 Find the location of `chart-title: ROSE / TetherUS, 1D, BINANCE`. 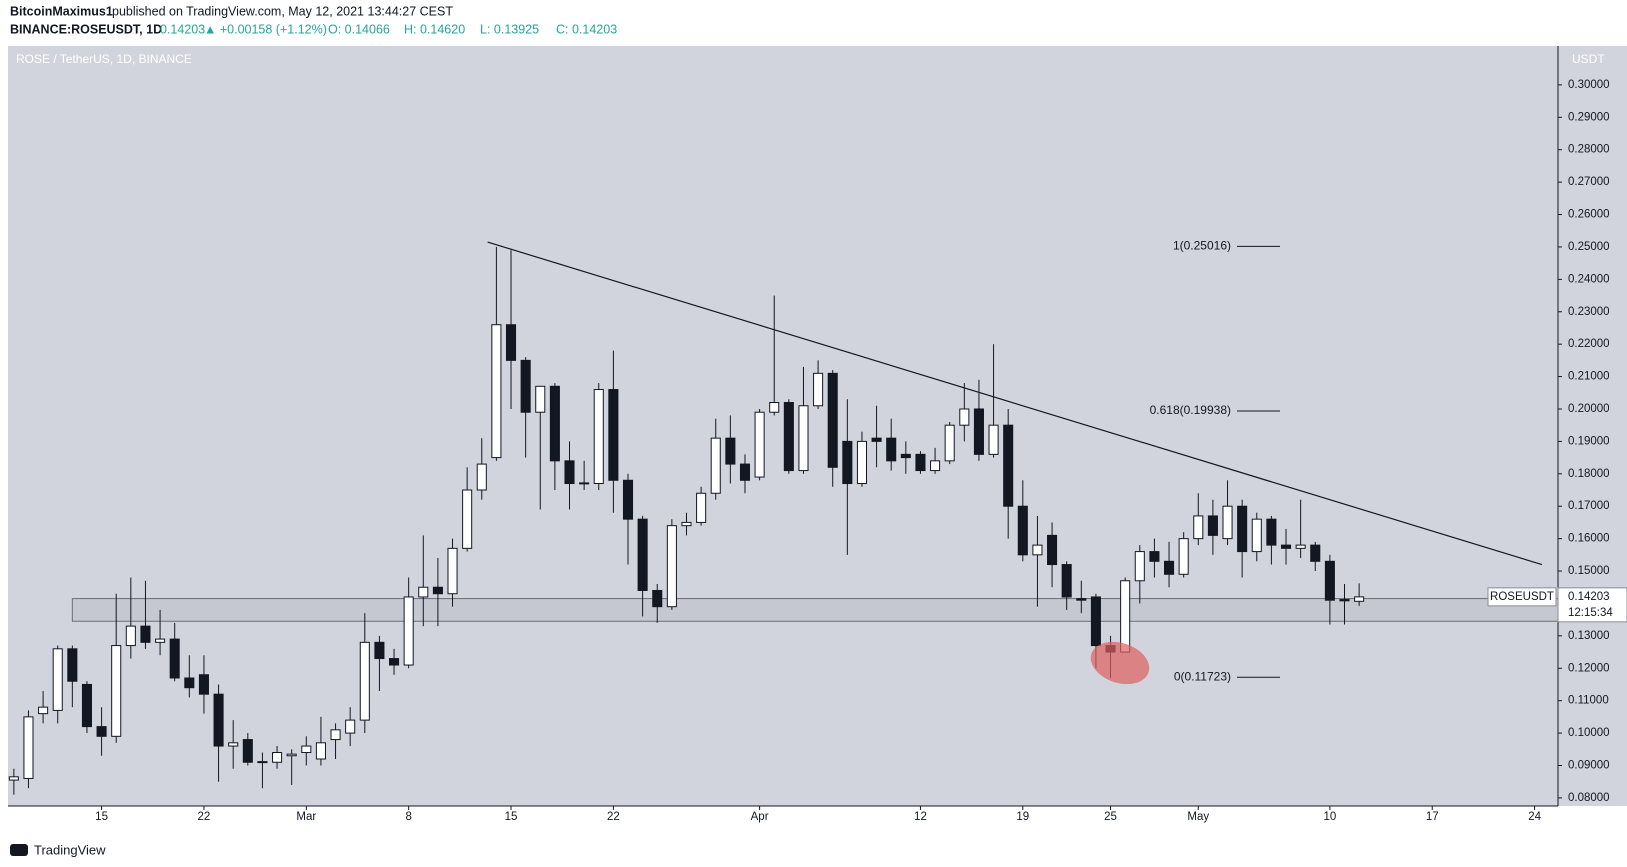

chart-title: ROSE / TetherUS, 1D, BINANCE is located at coordinates (104, 59).